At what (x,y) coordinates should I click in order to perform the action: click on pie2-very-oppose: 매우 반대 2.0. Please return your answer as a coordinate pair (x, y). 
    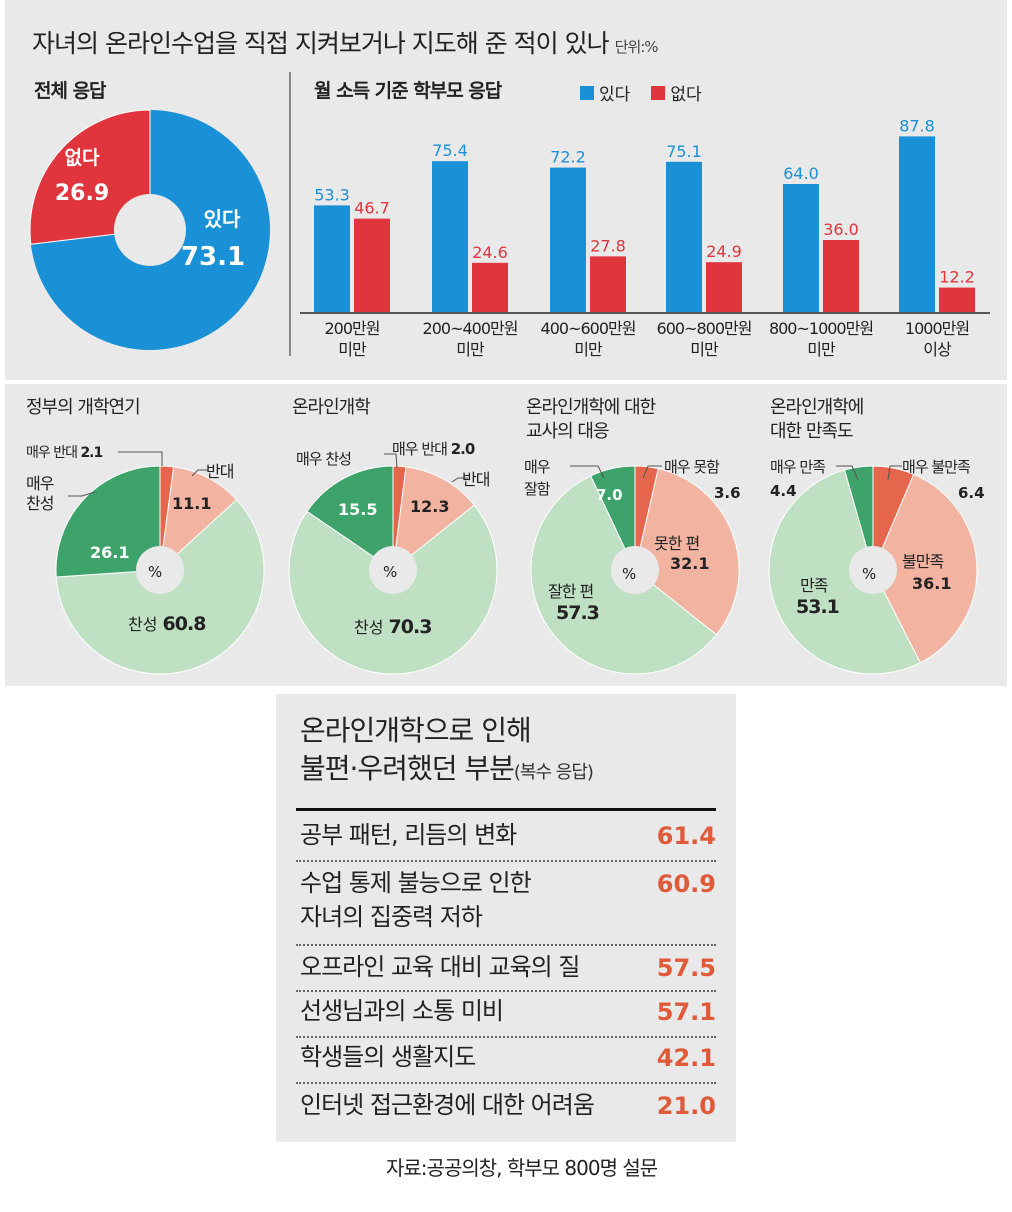
    Looking at the image, I should click on (433, 449).